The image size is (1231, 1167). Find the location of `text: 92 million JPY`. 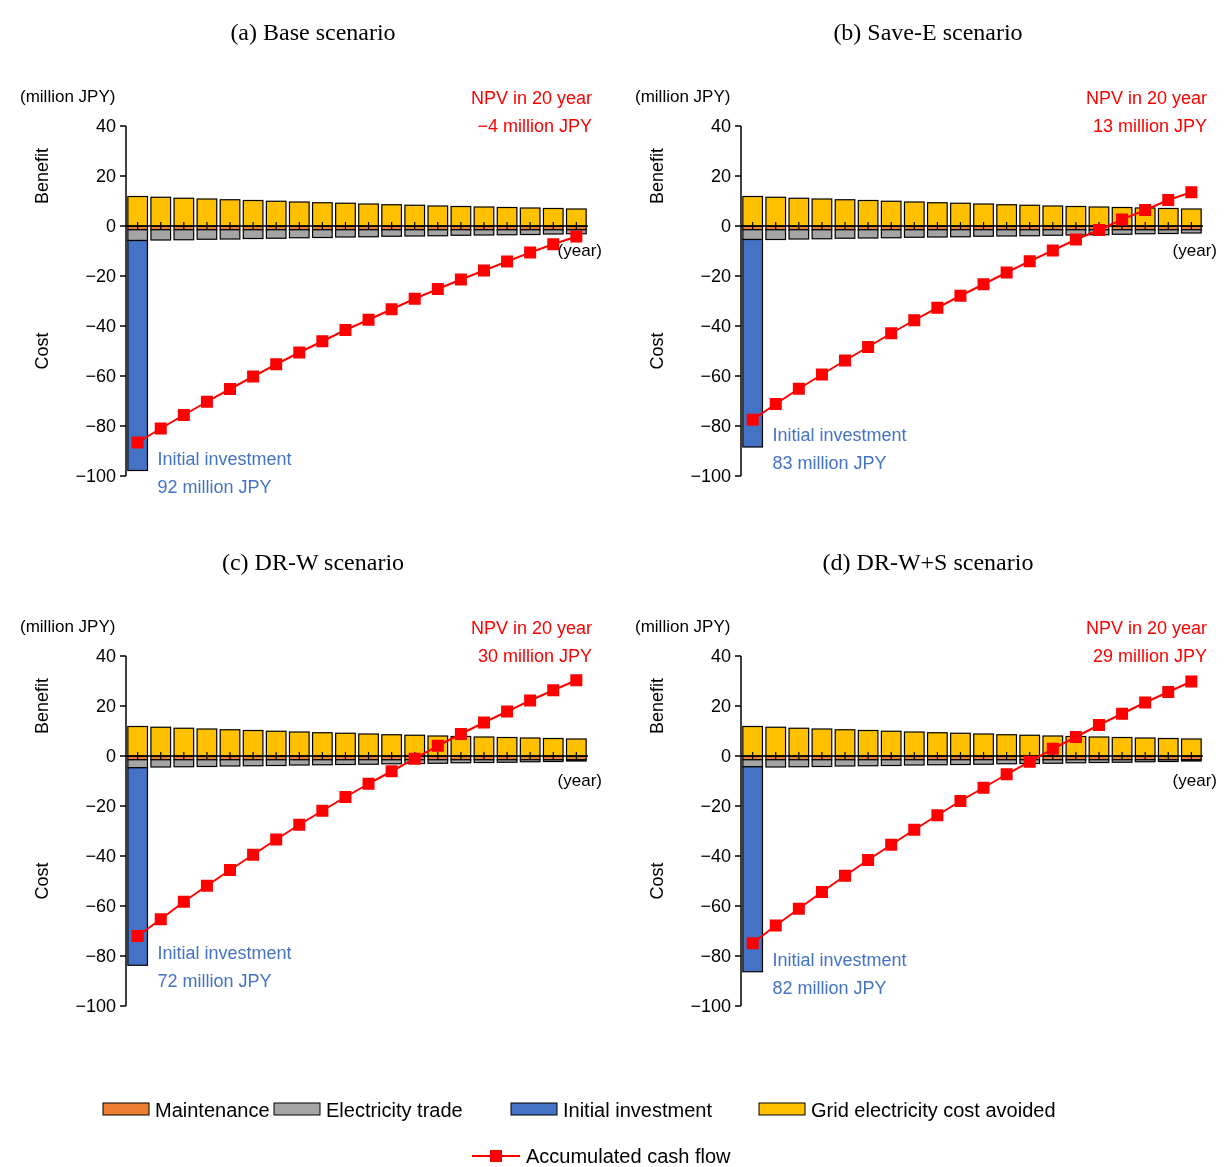

text: 92 million JPY is located at coordinates (214, 486).